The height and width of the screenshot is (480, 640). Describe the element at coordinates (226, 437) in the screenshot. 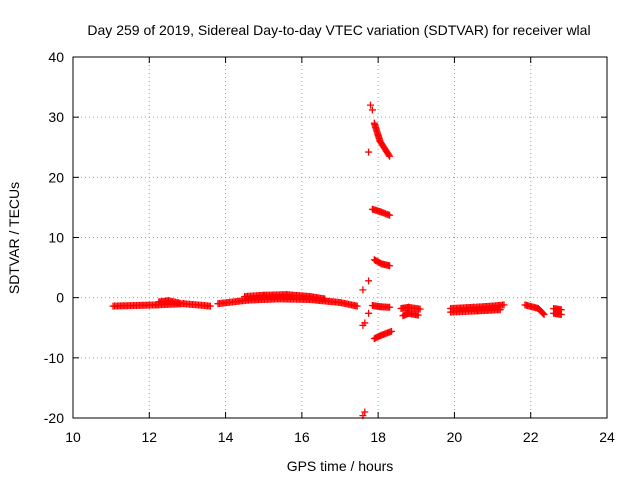

I see `x-tick-label: 14` at that location.